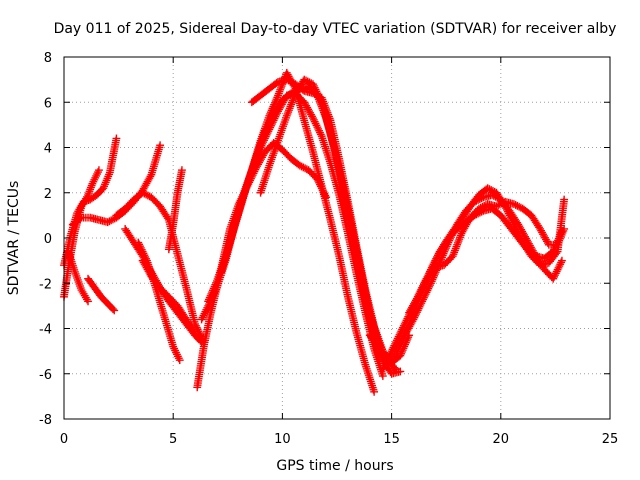 Image resolution: width=640 pixels, height=480 pixels. Describe the element at coordinates (48, 194) in the screenshot. I see `y-tick-label: 2` at that location.